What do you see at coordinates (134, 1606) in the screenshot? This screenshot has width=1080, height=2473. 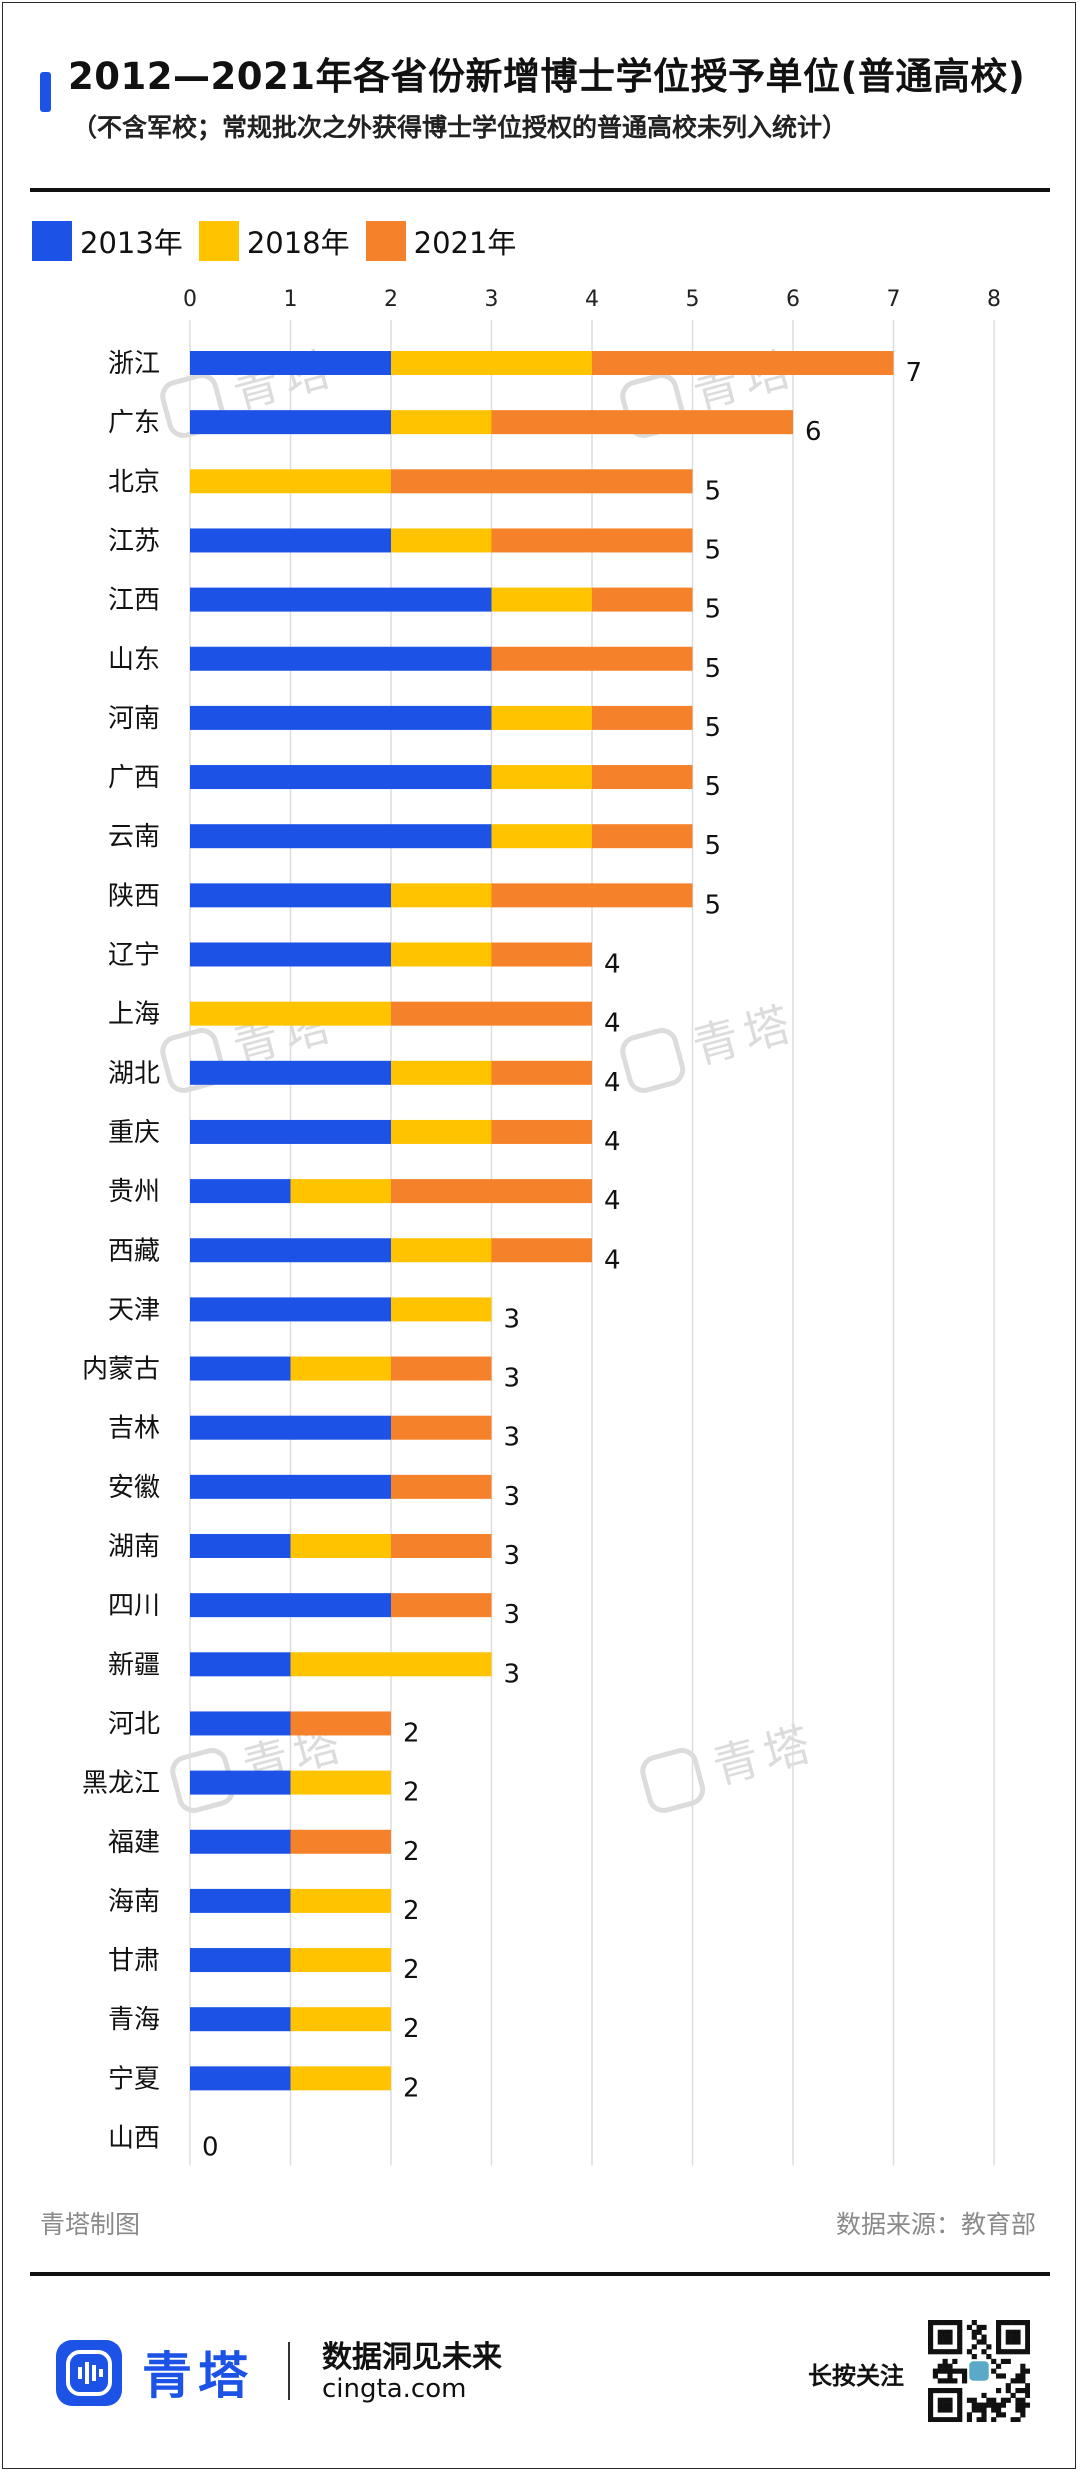 I see `category-label: 四川` at bounding box center [134, 1606].